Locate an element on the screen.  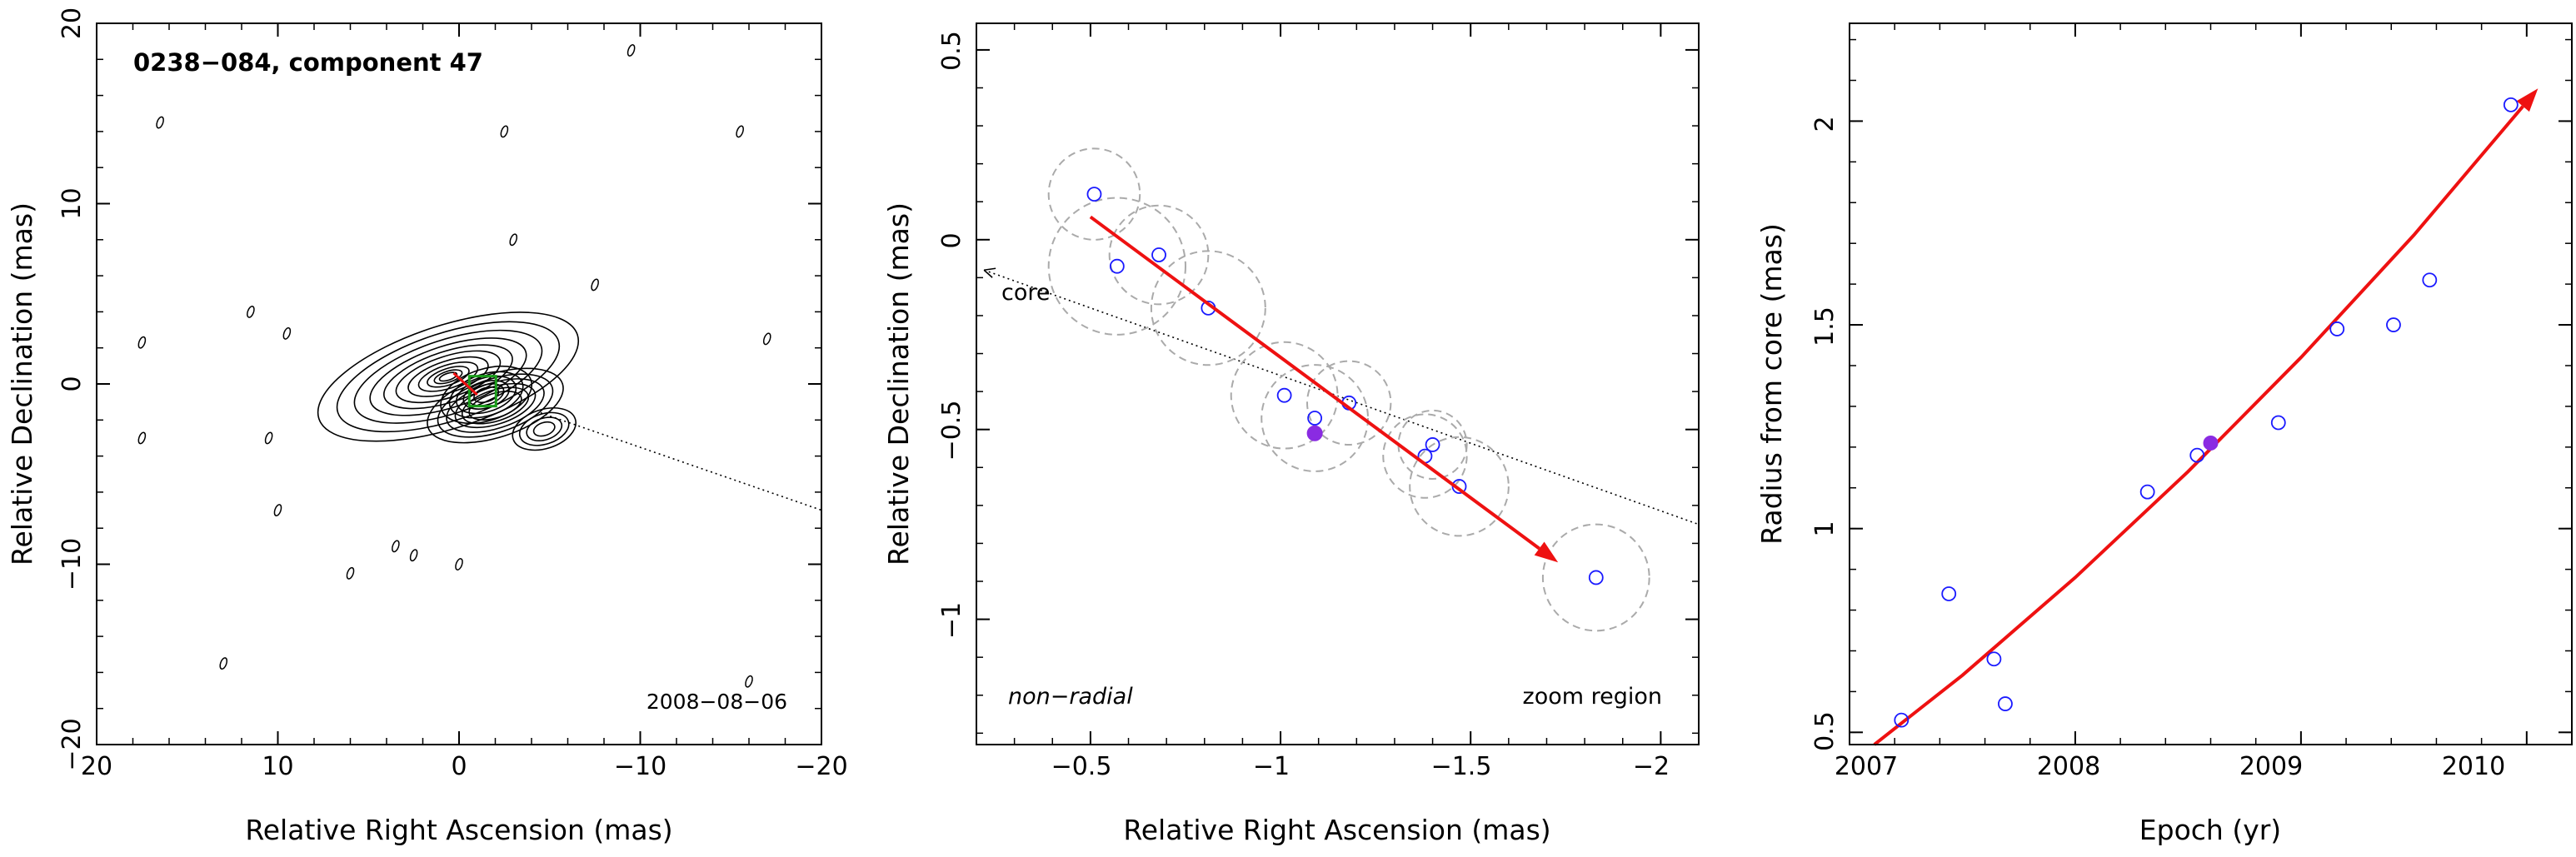
left-y-tick-label: −10 is located at coordinates (72, 564).